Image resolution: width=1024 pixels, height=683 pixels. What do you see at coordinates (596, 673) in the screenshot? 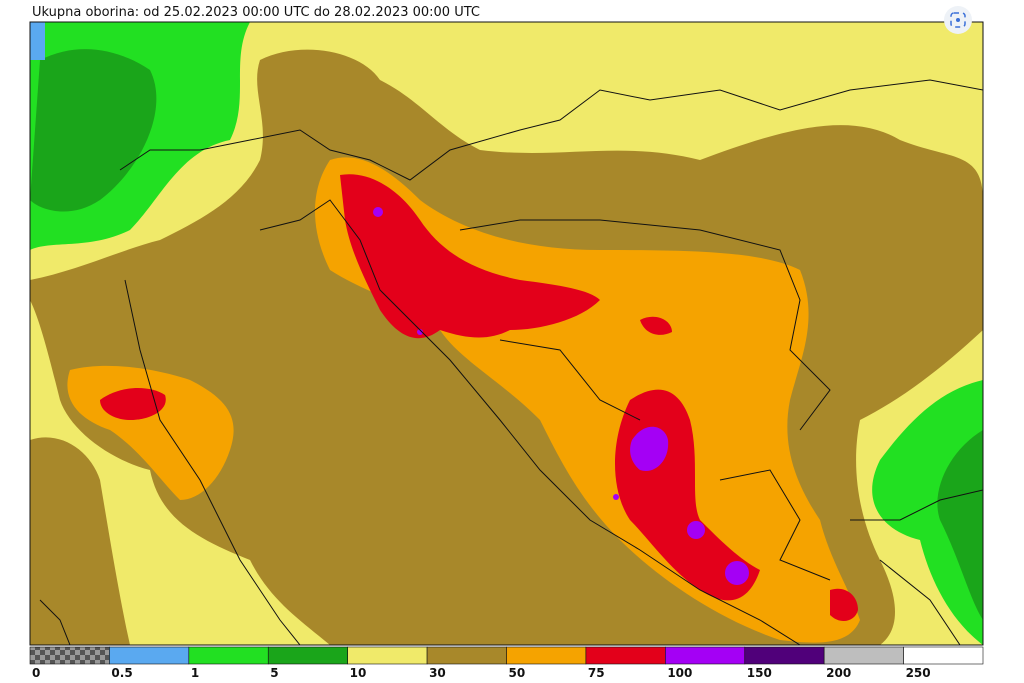
I see `colorbar-label: 75` at bounding box center [596, 673].